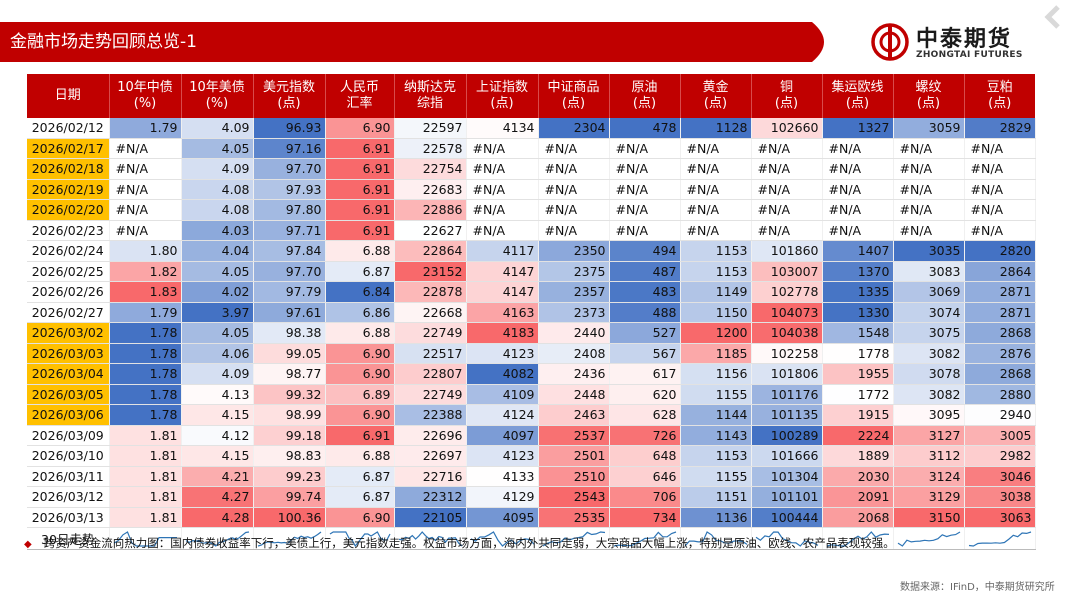 This screenshot has width=1067, height=600. Describe the element at coordinates (645, 312) in the screenshot. I see `value-cell: 488` at that location.